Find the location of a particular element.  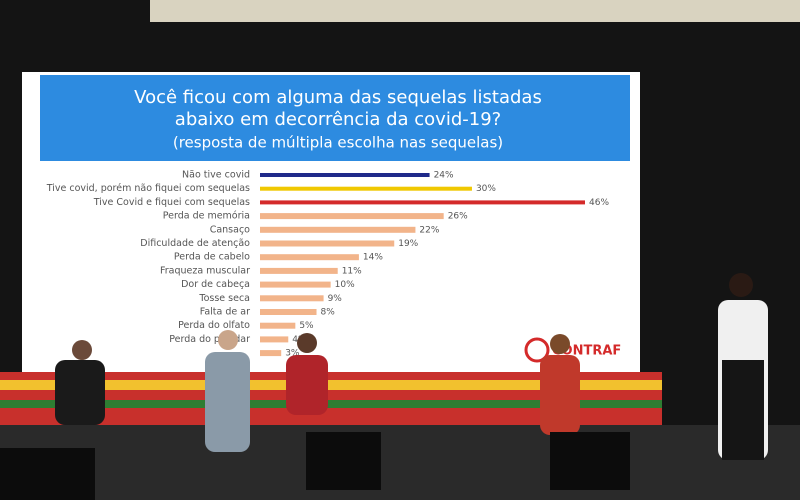

ceiling is located at coordinates (475, 11).